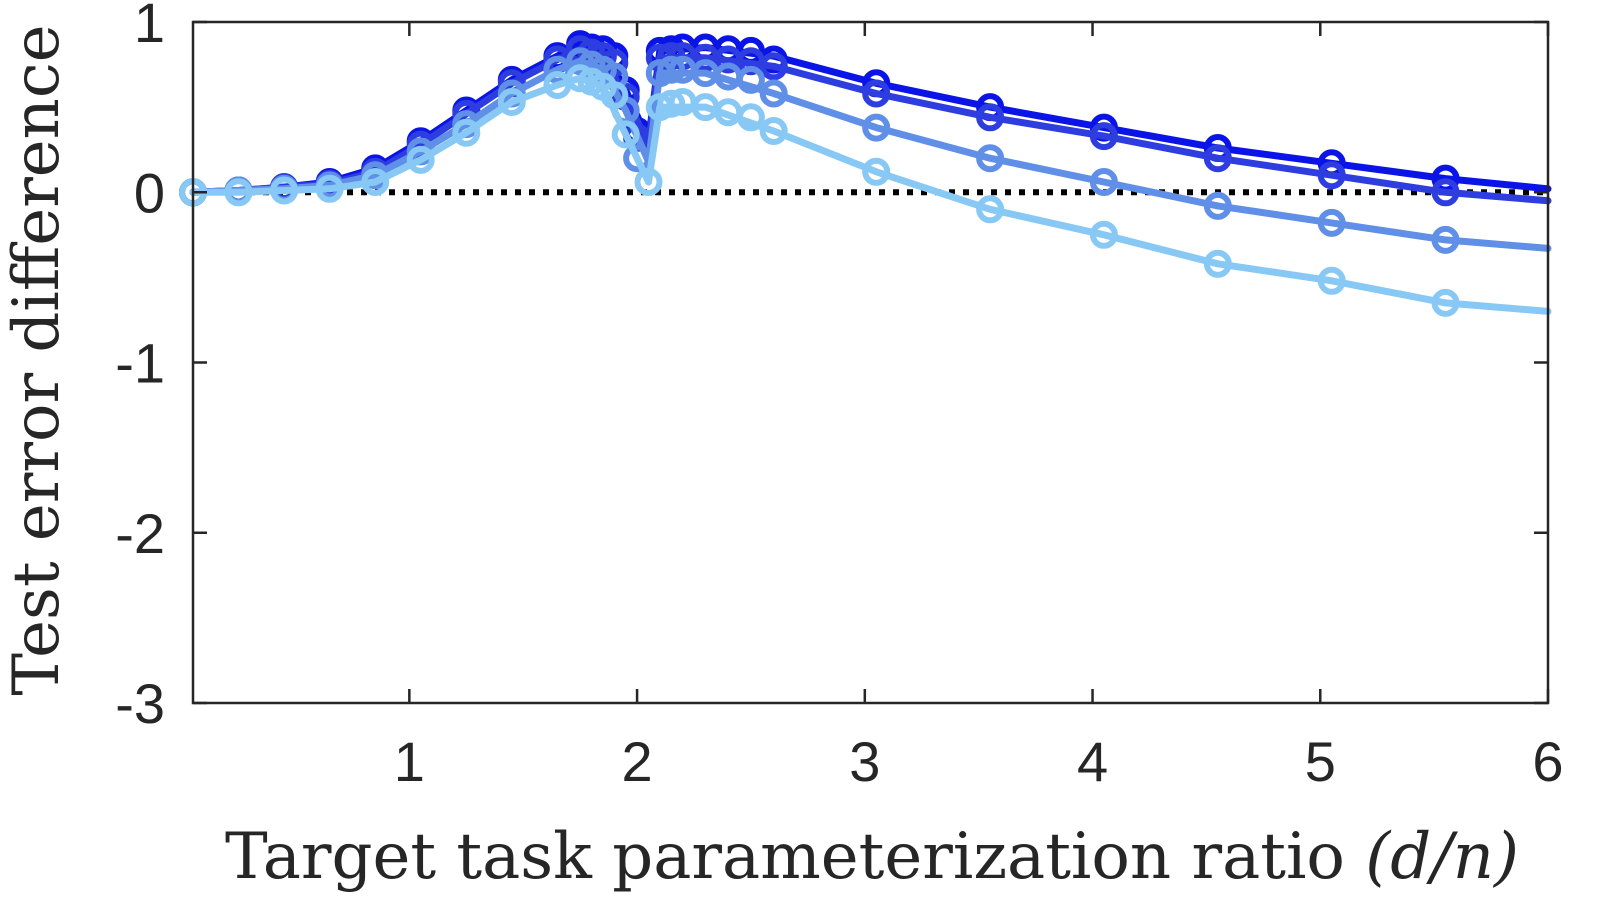  Describe the element at coordinates (872, 857) in the screenshot. I see `x-axis-label: Target task parameterization ratio (d/n)` at that location.